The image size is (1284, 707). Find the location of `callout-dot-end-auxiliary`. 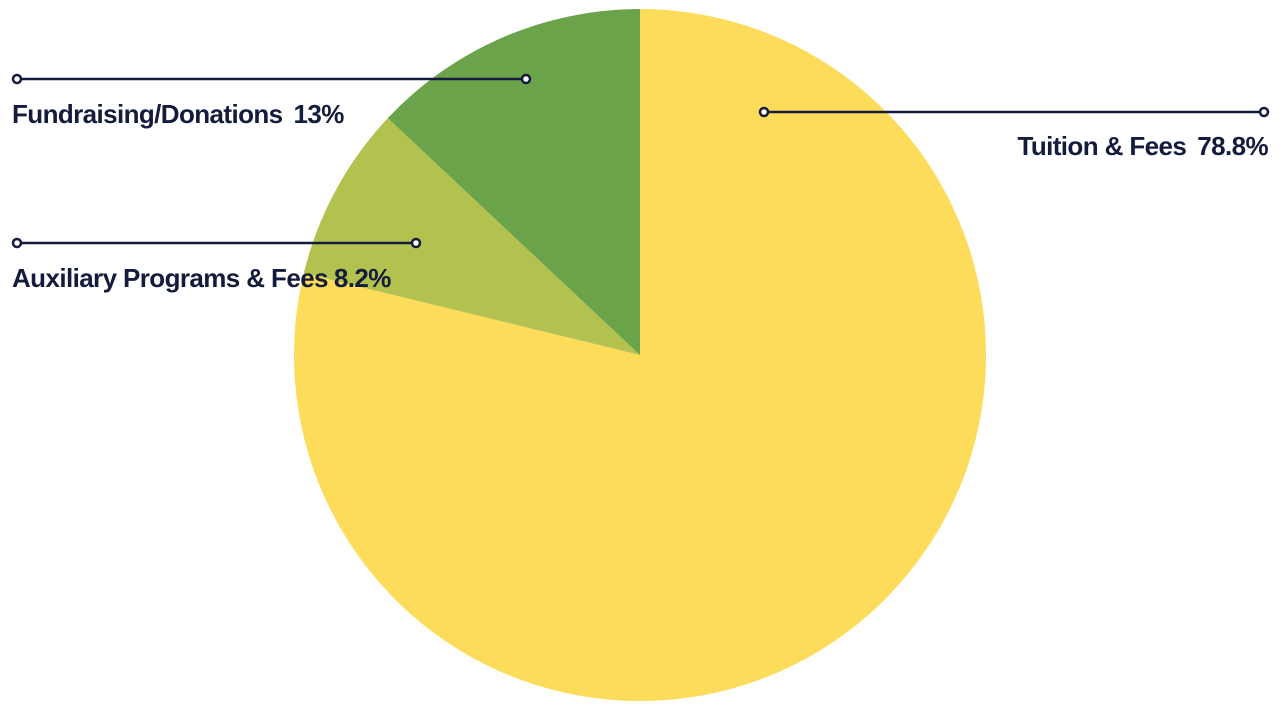

callout-dot-end-auxiliary is located at coordinates (416, 243).